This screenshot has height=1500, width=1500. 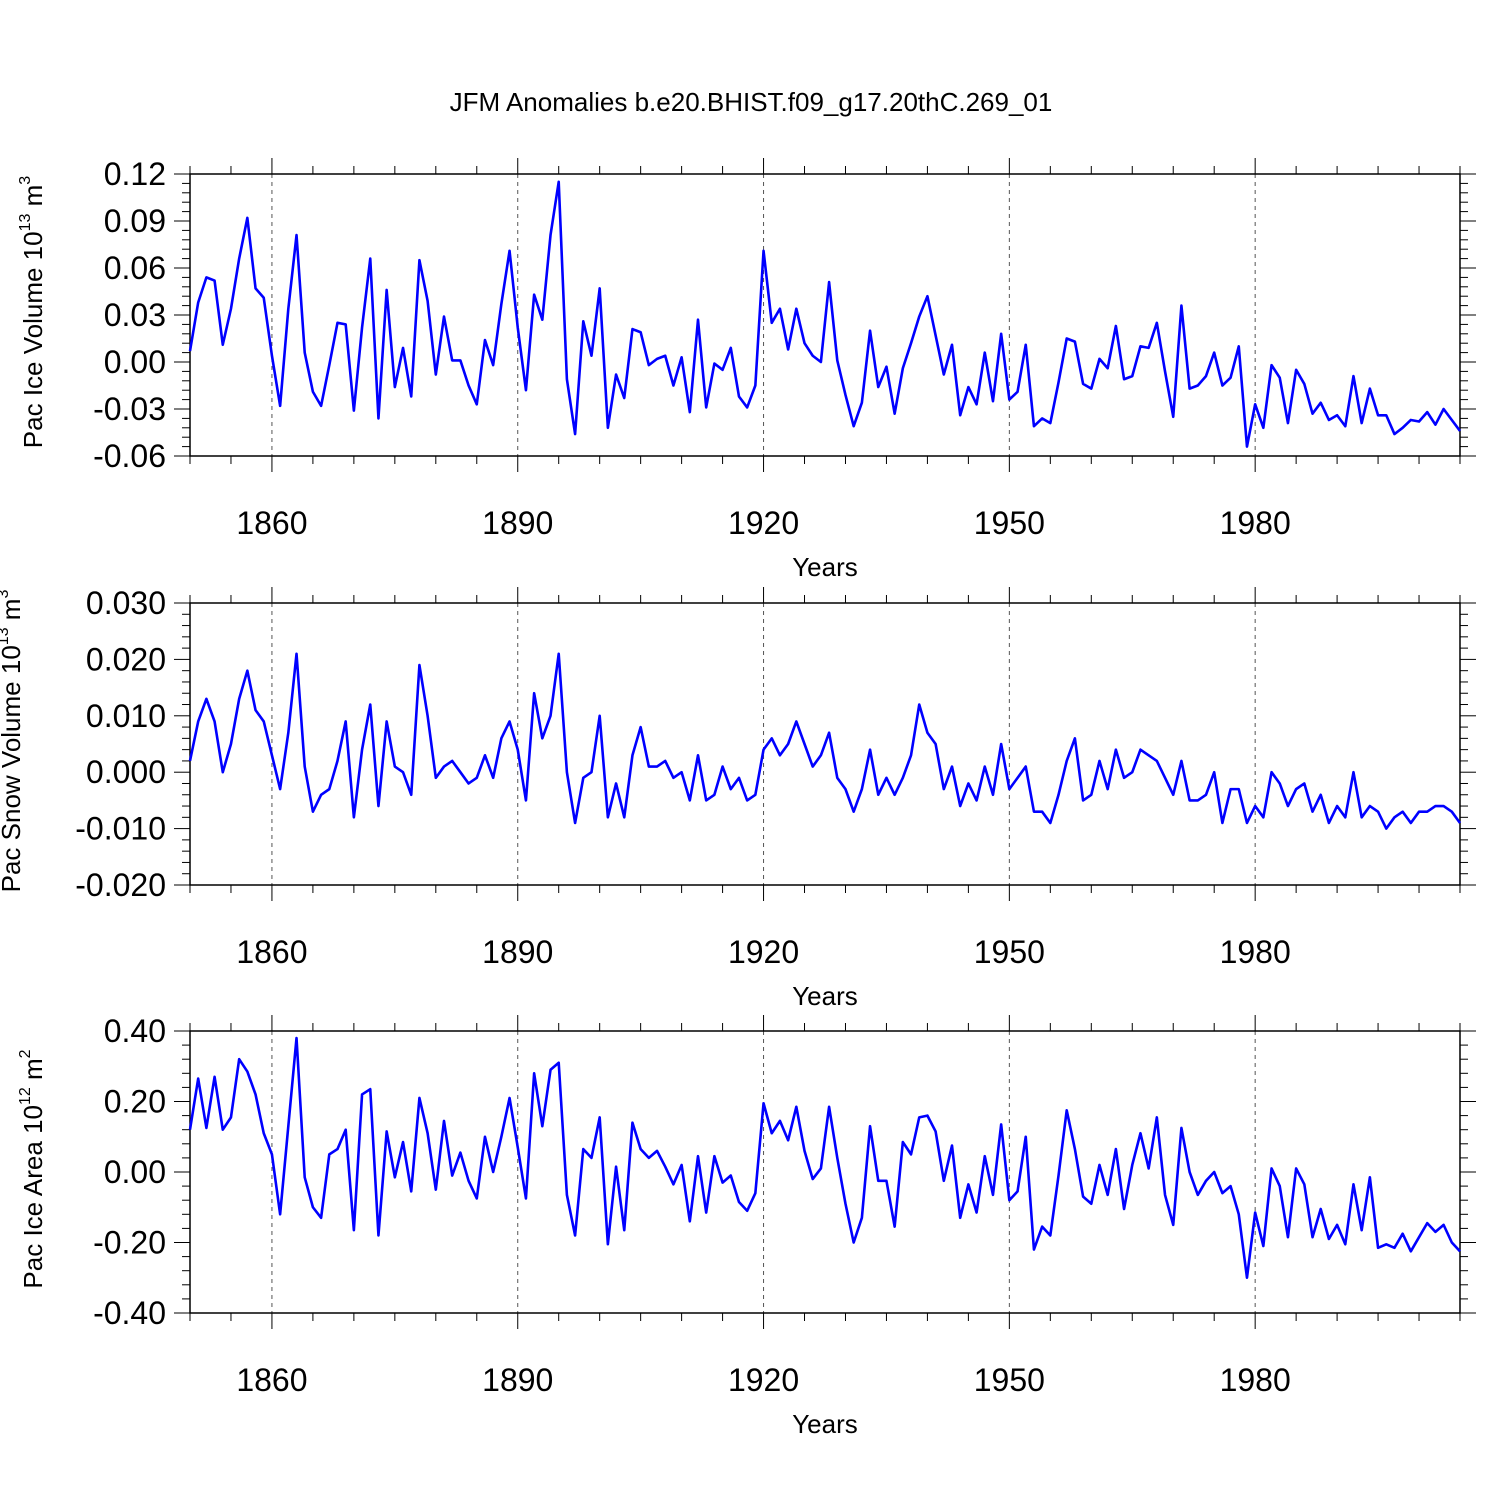 I want to click on snow-volume-y-tick-label: -0.020, so click(x=120, y=885).